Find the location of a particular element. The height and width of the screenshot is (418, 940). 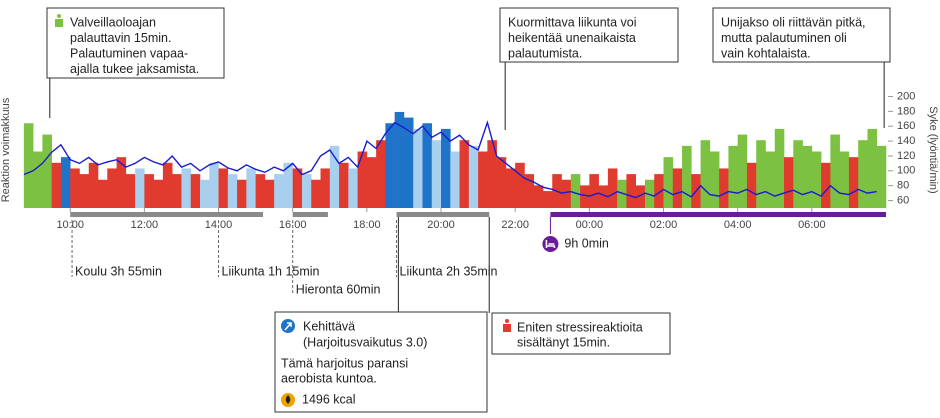

callout-text: vain kohtalaista. is located at coordinates (766, 53).